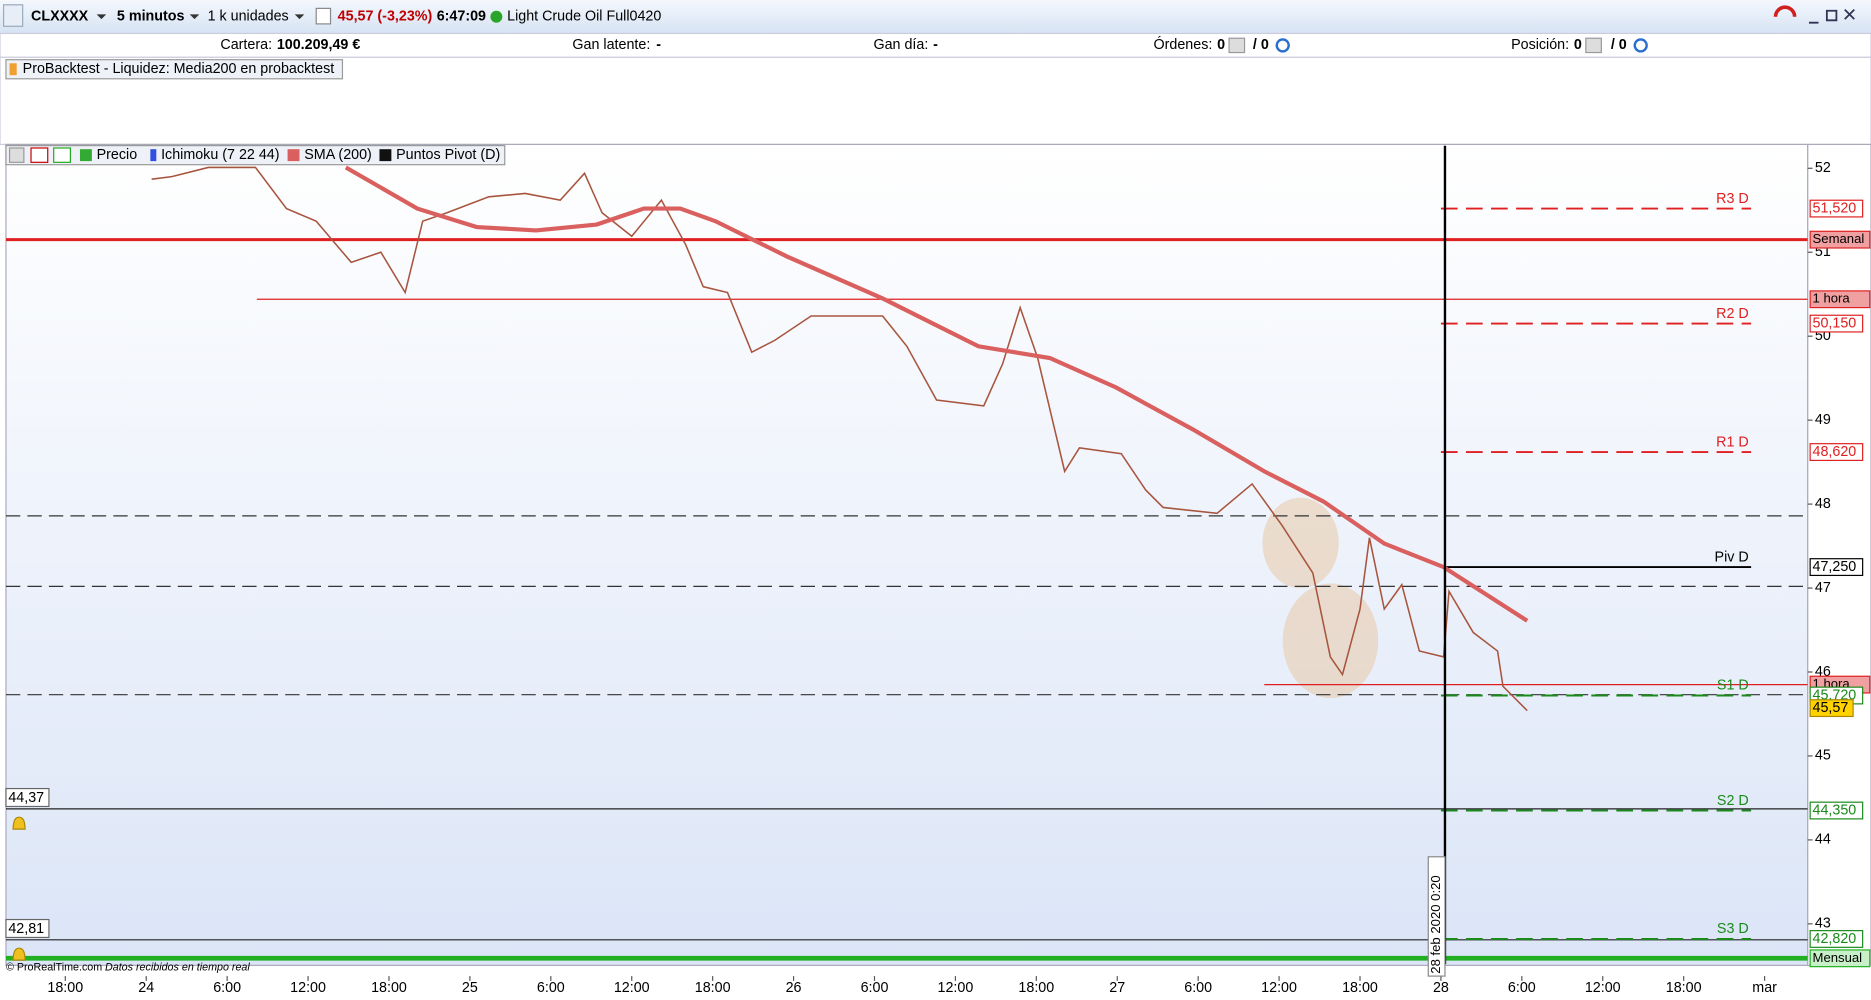  I want to click on pivot-value: 44,350, so click(1835, 810).